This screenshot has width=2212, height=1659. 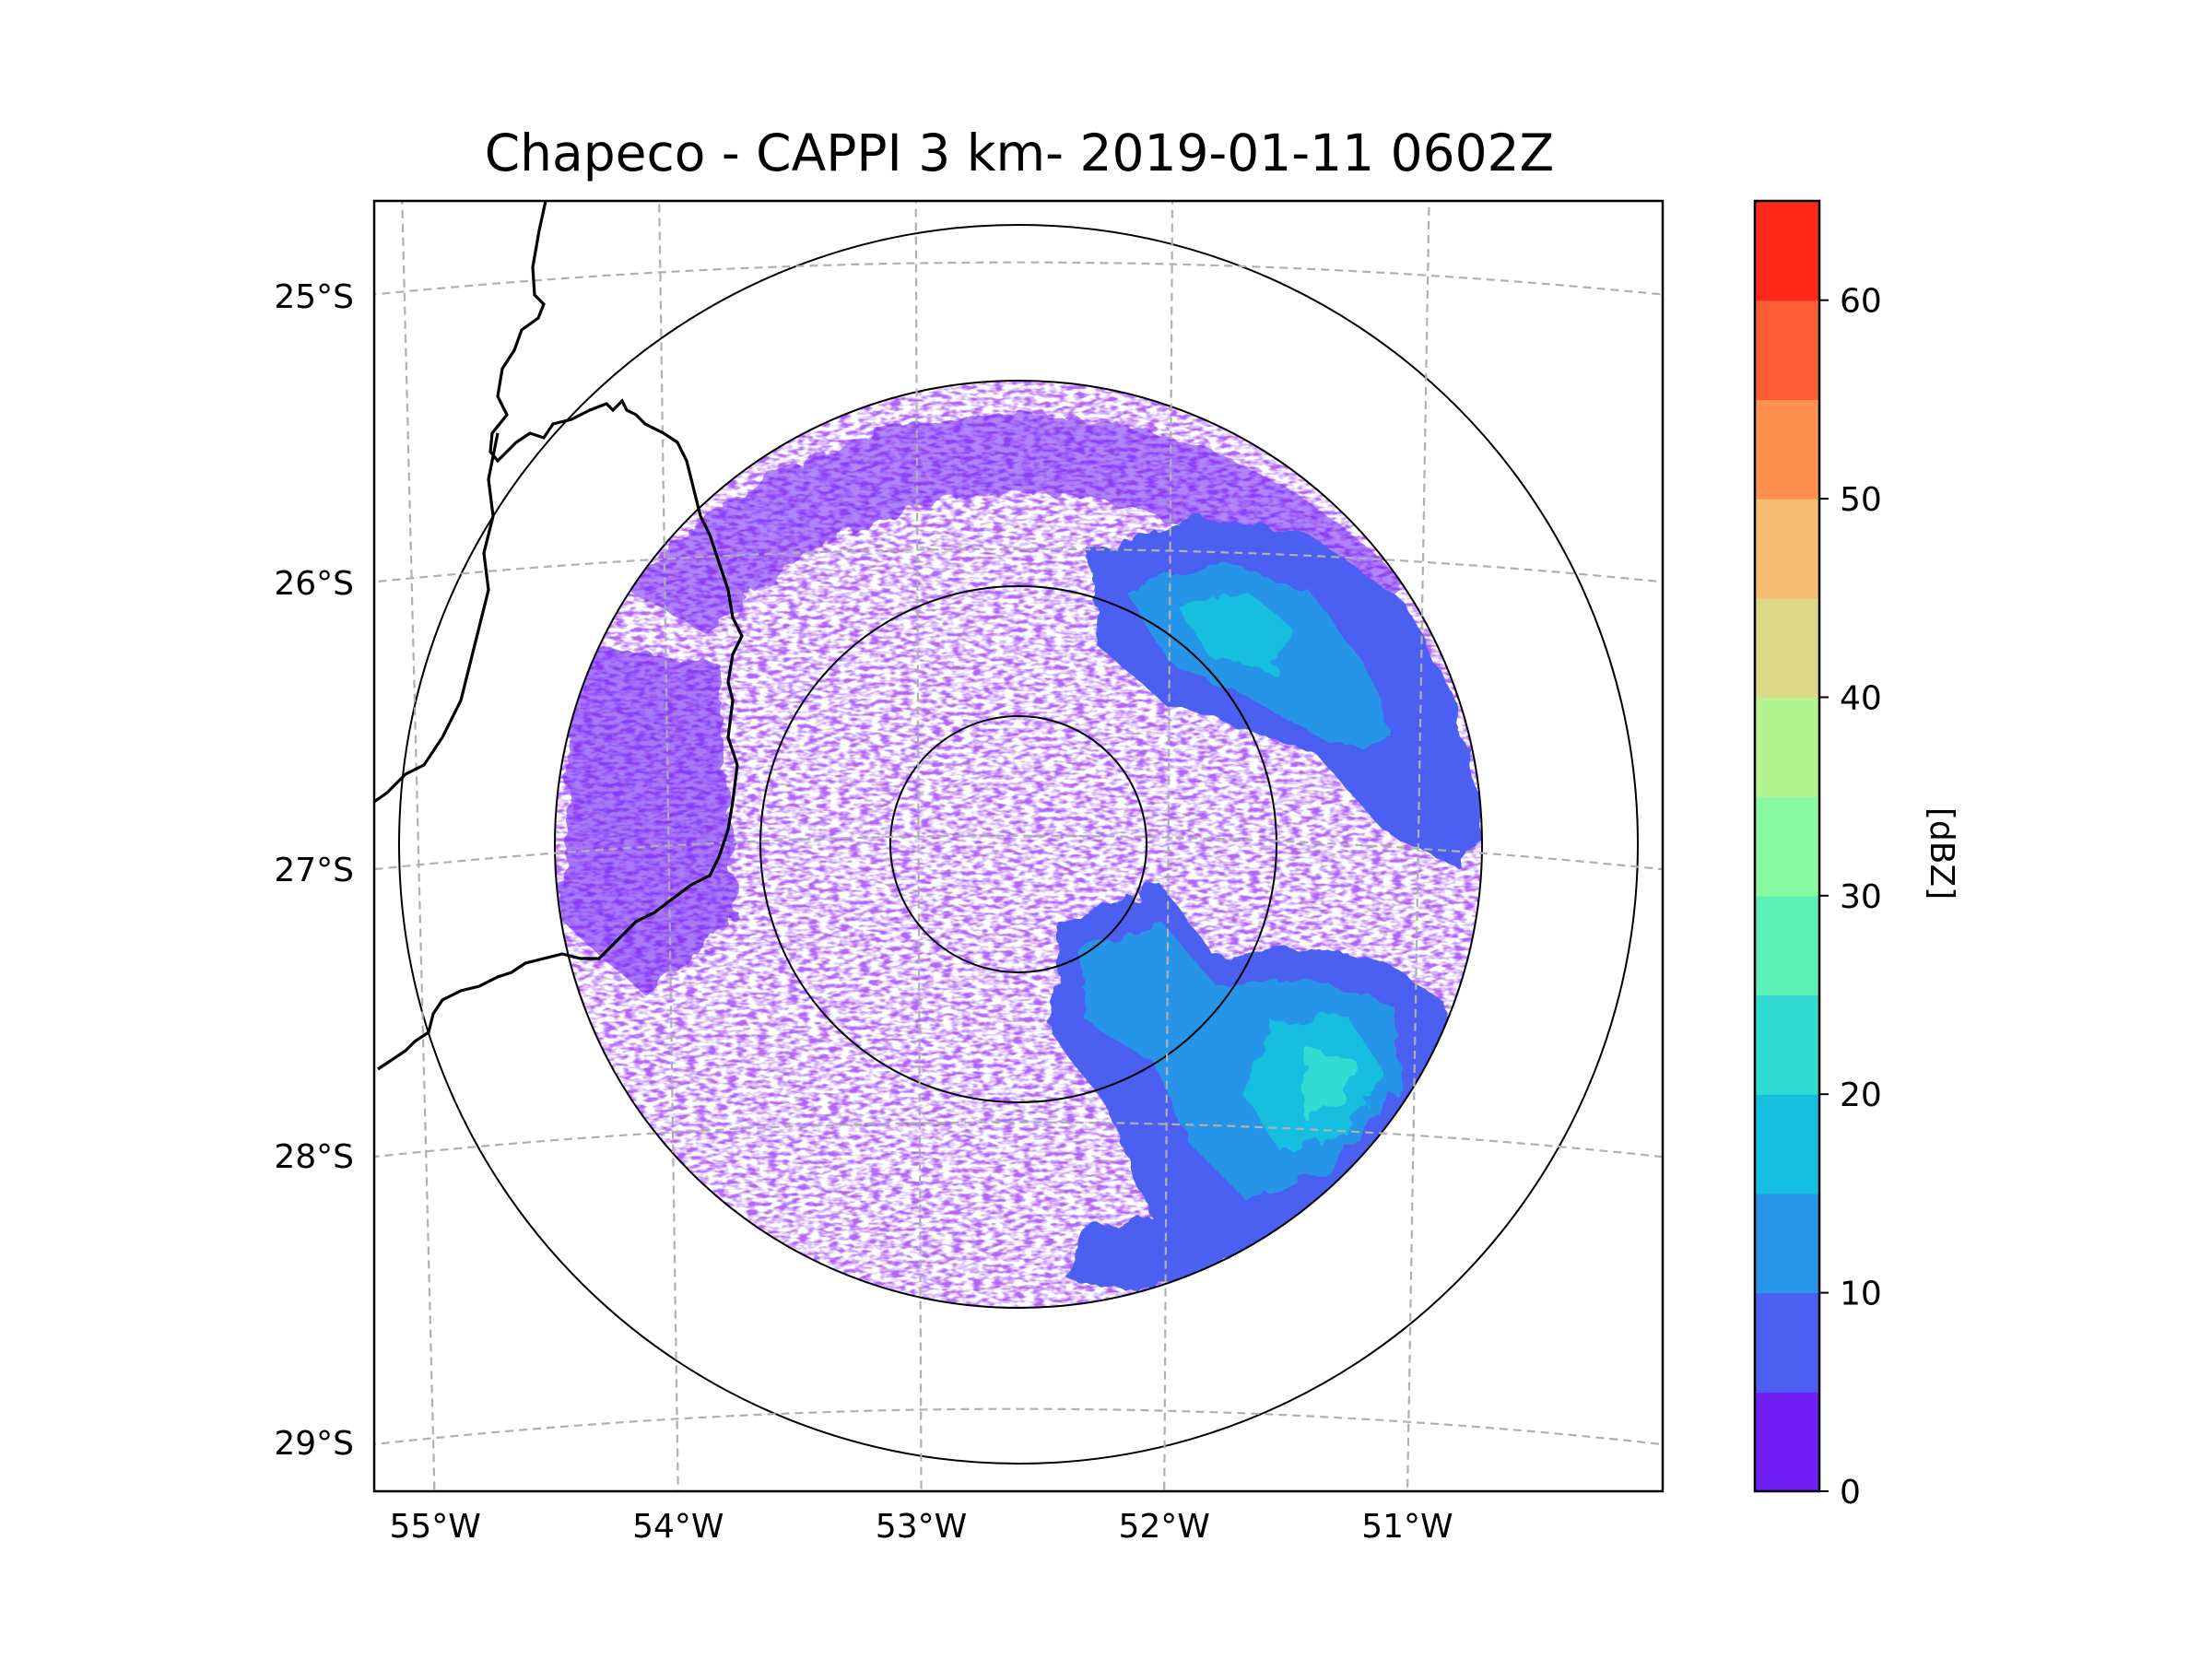 What do you see at coordinates (678, 1527) in the screenshot?
I see `longitude-tick-label: 54°W` at bounding box center [678, 1527].